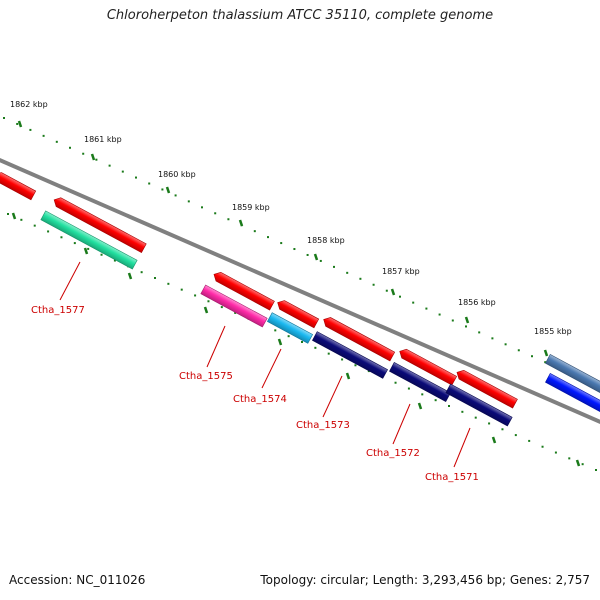  I want to click on tick-label: 1862 kbp, so click(29, 104).